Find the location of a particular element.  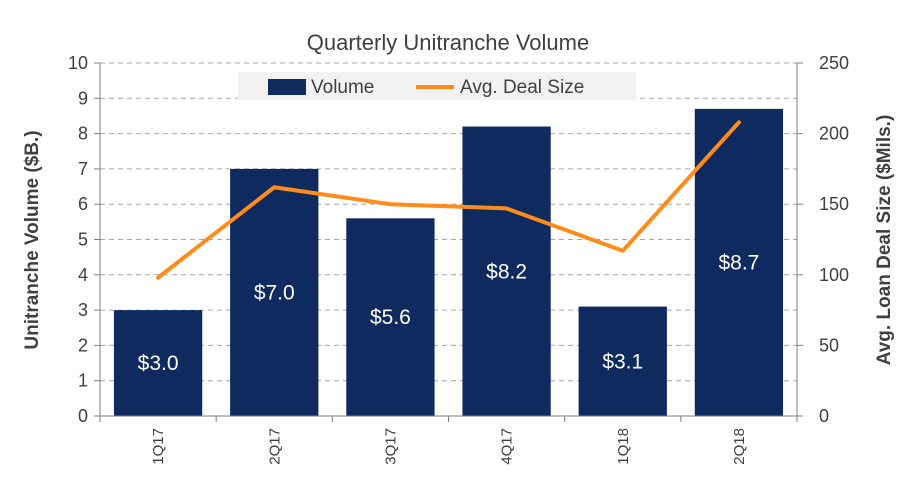

x-tick-label: 1Q17 is located at coordinates (158, 446).